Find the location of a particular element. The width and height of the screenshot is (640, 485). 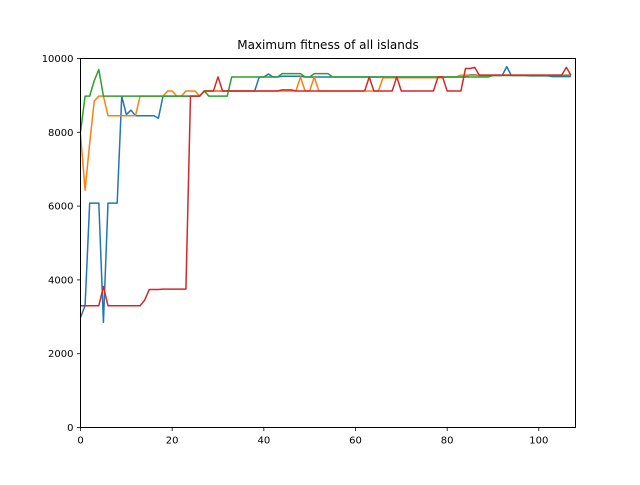

x-tick-label: 60 is located at coordinates (355, 441).